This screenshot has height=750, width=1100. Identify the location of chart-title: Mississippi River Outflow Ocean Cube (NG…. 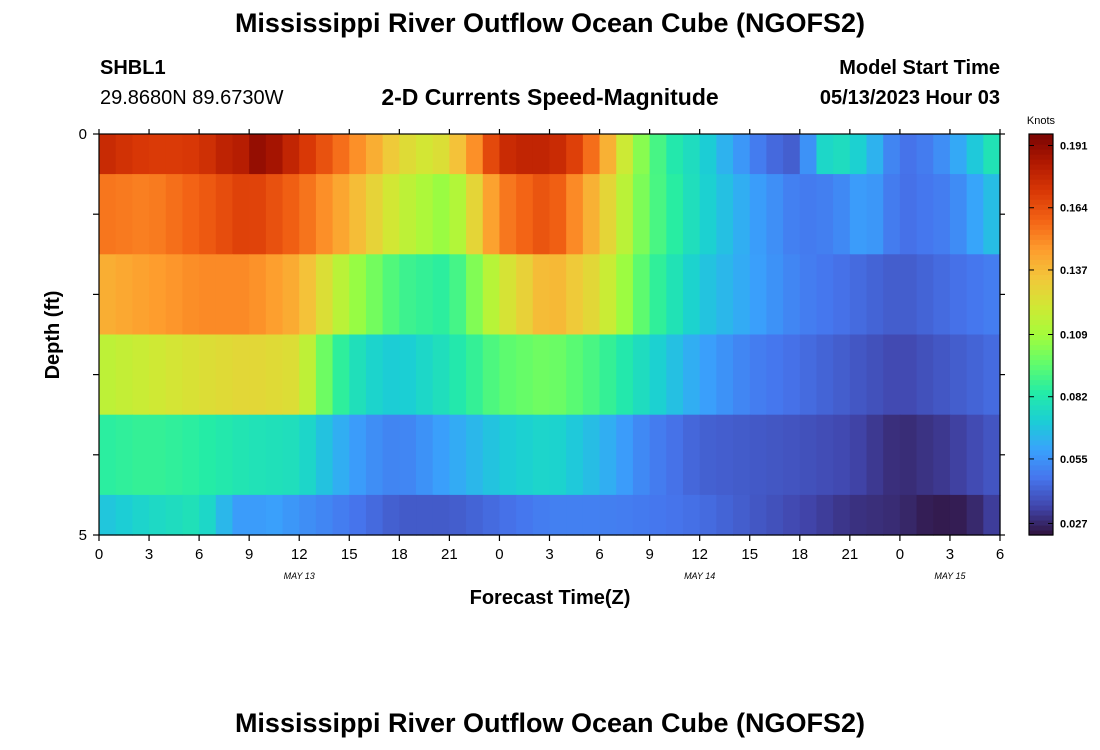
(550, 23).